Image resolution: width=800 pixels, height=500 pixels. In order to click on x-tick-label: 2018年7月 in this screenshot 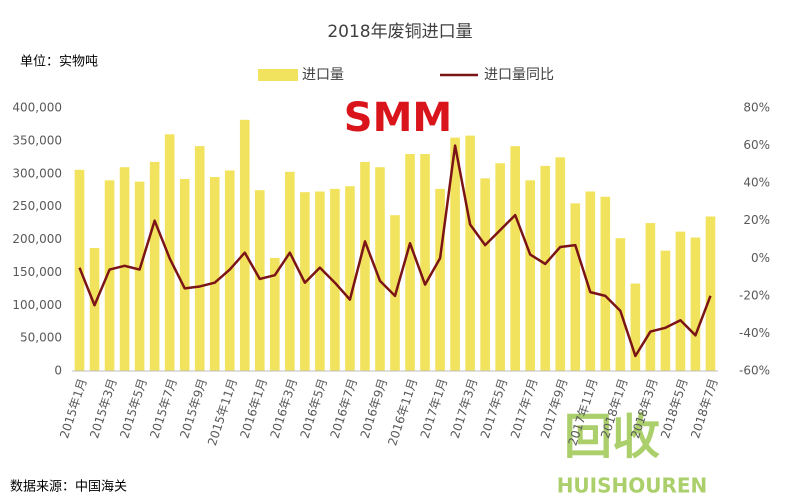, I will do `click(704, 408)`.